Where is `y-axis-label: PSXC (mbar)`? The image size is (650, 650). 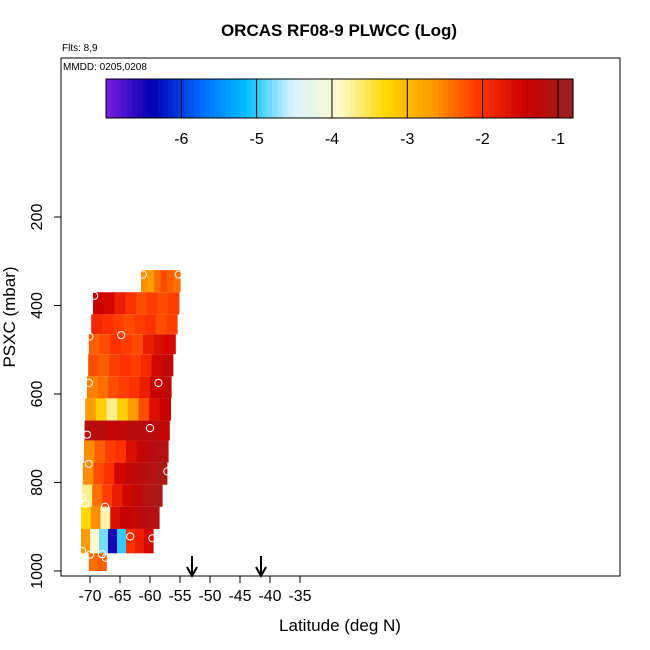 y-axis-label: PSXC (mbar) is located at coordinates (9, 316).